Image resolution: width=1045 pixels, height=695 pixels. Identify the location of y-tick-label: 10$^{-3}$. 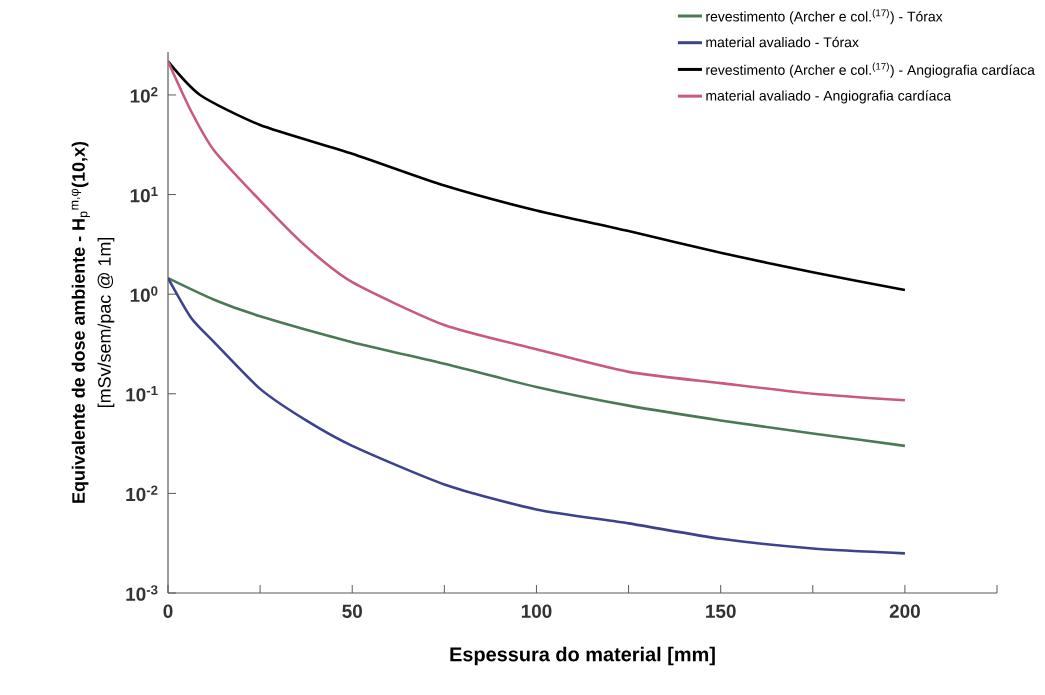
(142, 593).